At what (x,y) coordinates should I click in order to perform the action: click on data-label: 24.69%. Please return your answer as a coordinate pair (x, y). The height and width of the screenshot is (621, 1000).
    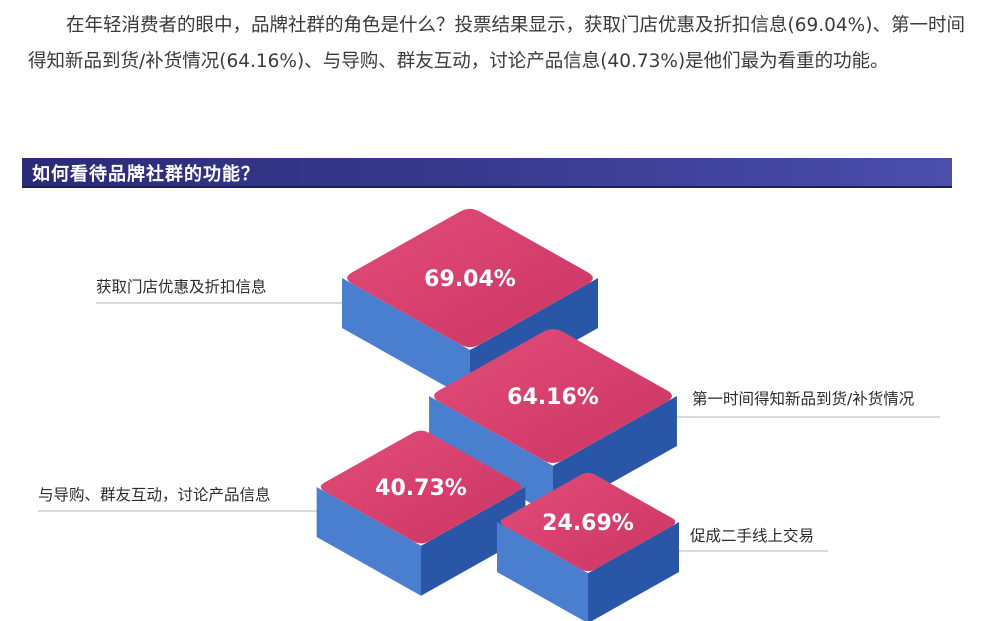
    Looking at the image, I should click on (588, 523).